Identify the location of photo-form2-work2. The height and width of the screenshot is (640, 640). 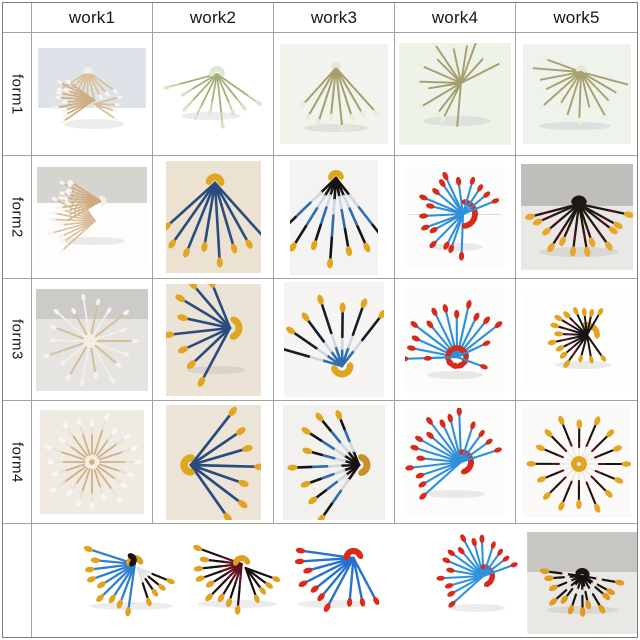
(213, 217).